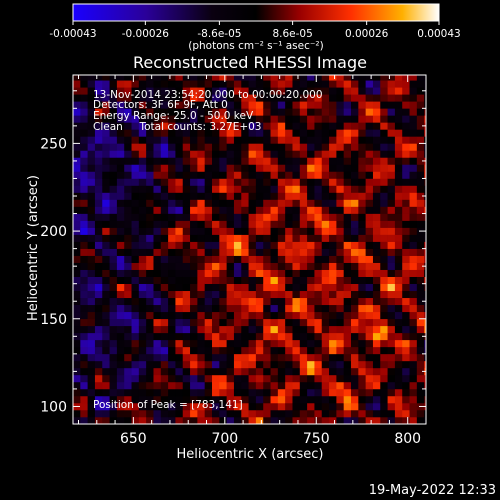 The width and height of the screenshot is (500, 500). Describe the element at coordinates (33, 248) in the screenshot. I see `y-axis-label: Heliocentric Y (arcsec)` at that location.